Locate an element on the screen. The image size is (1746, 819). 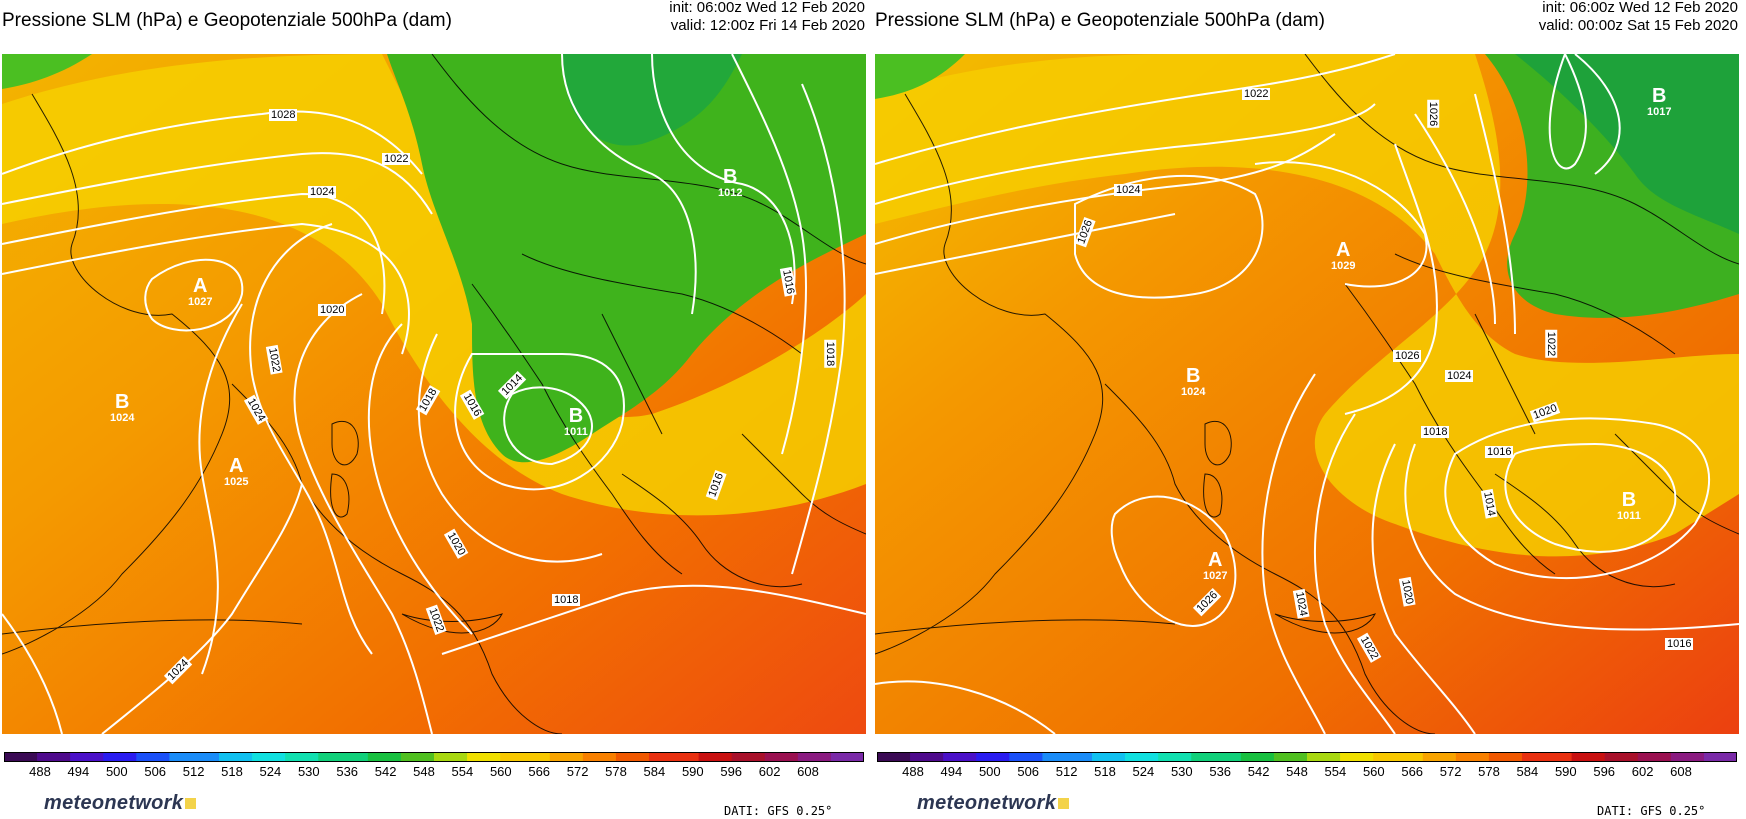
color-scale-tick-label: 578 is located at coordinates (1489, 771).